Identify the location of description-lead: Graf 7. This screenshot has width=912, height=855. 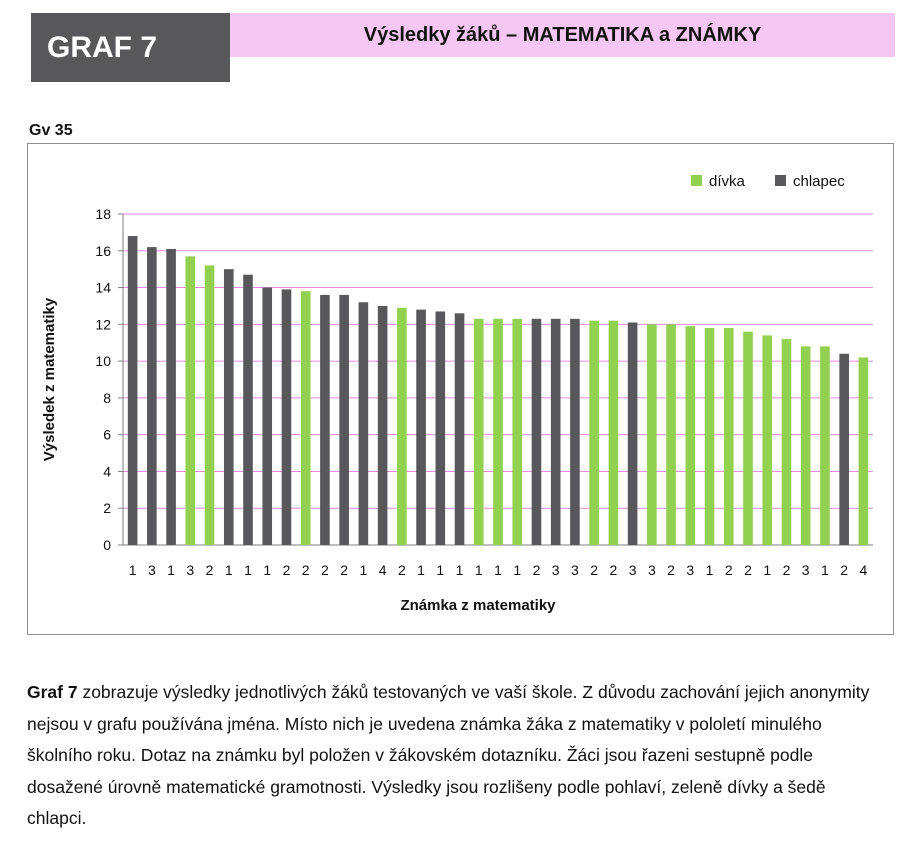
(52, 692).